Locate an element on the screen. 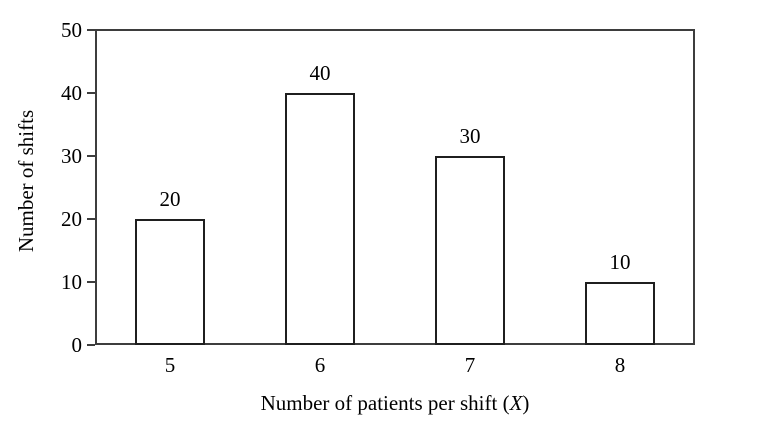 The width and height of the screenshot is (768, 426). x-axis-title-close: ) is located at coordinates (526, 403).